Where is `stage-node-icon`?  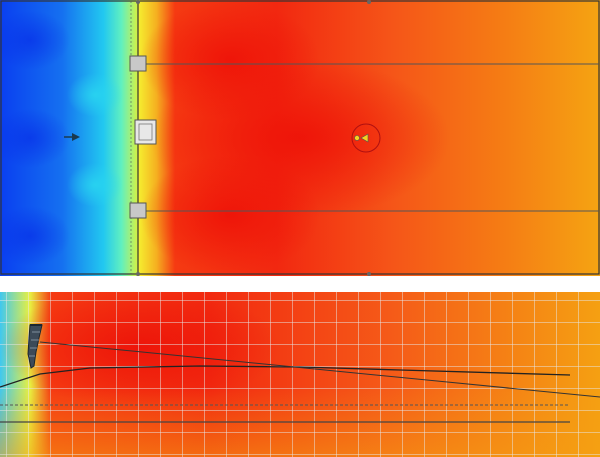
stage-node-icon is located at coordinates (145, 132).